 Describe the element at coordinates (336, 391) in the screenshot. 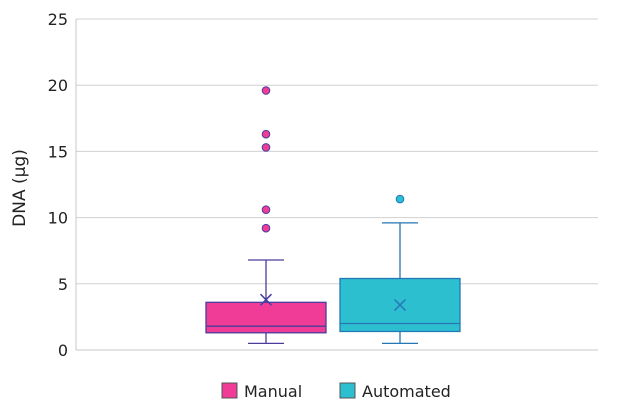

I see `legend: Manual Automated` at that location.